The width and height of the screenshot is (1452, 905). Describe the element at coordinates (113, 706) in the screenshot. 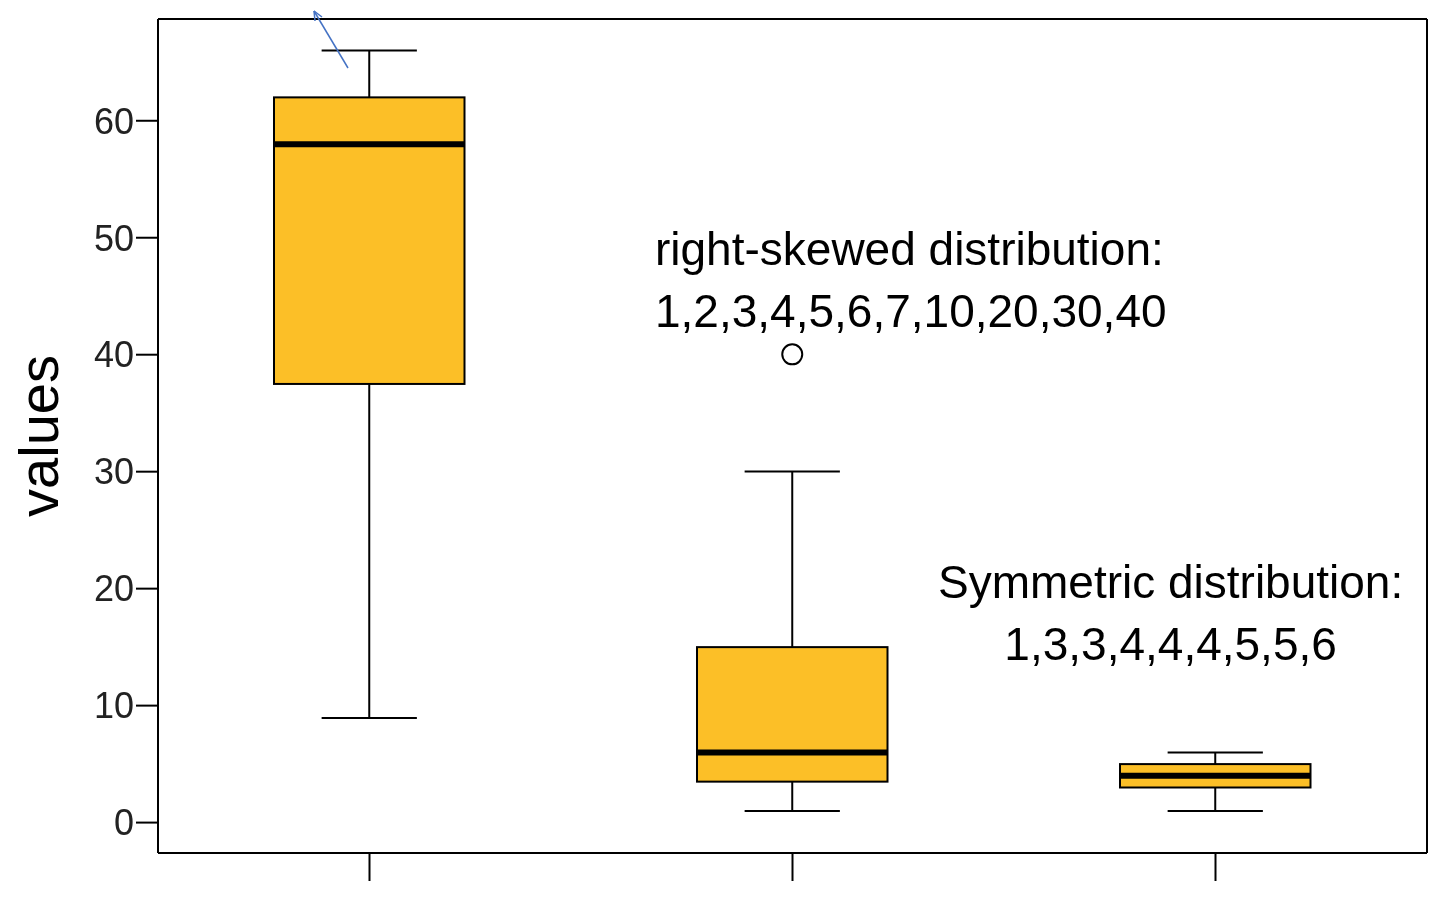

I see `y-tick-label: 10` at that location.